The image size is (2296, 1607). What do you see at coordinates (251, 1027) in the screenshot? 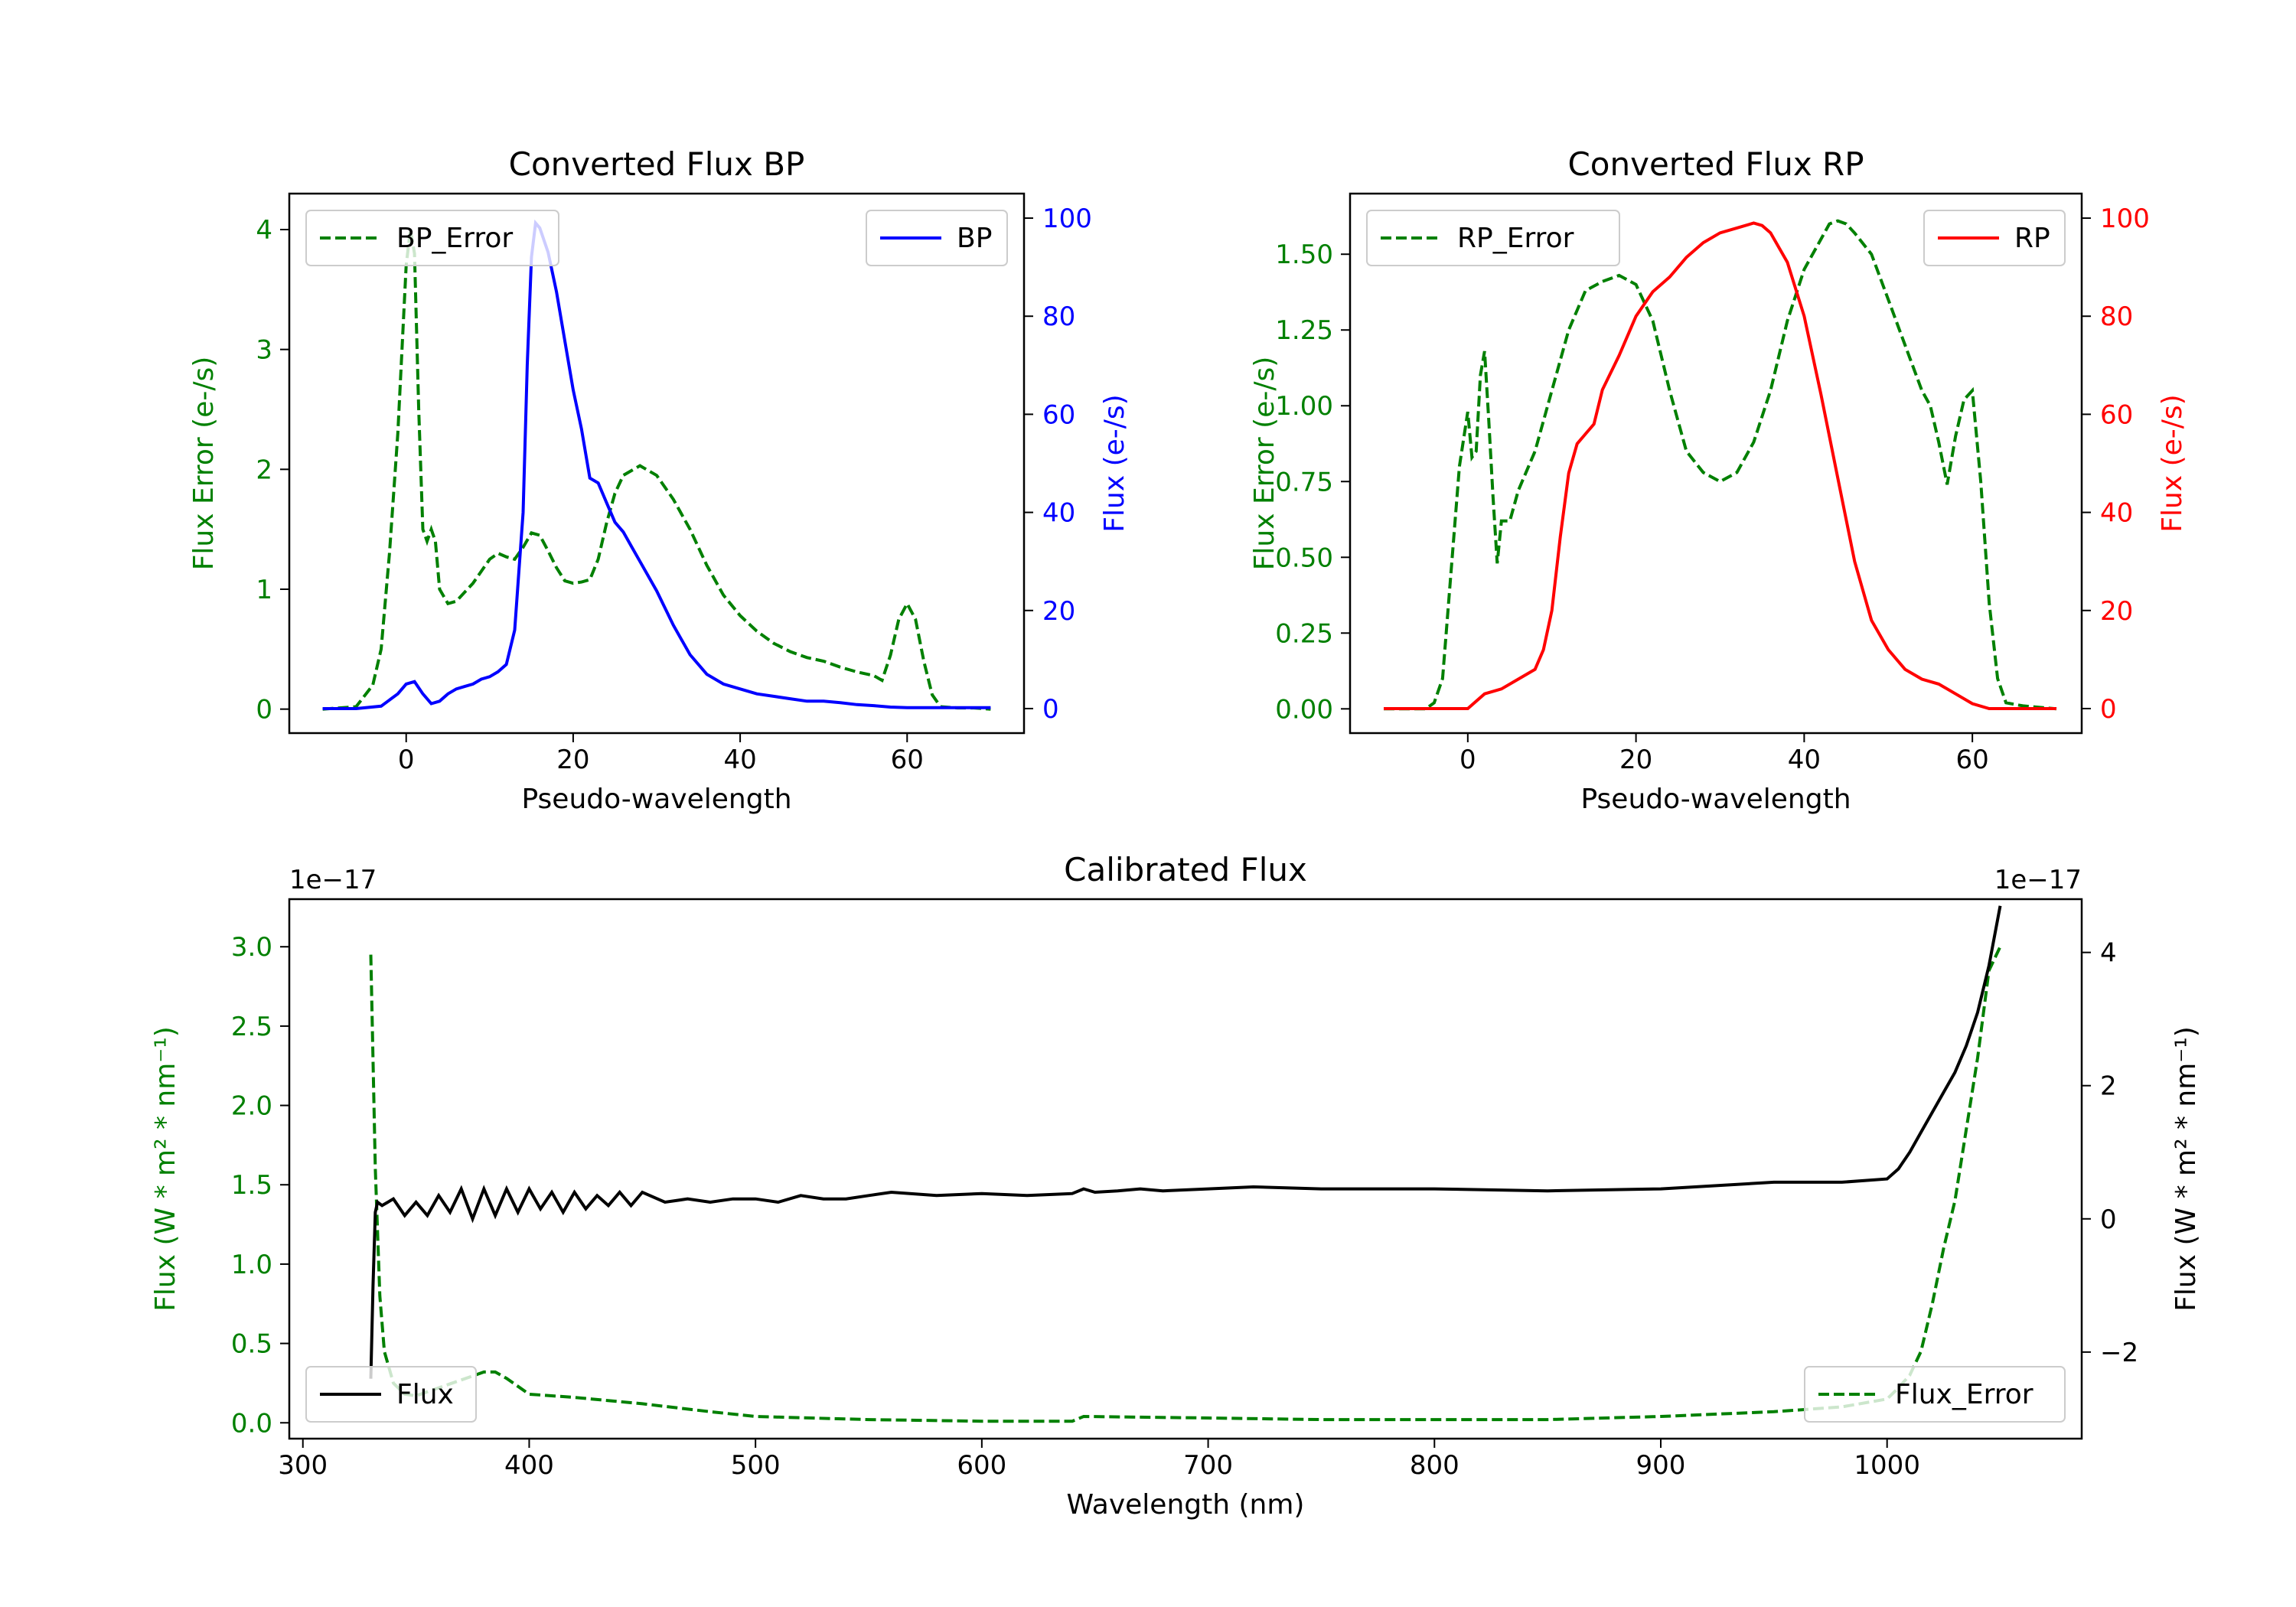
I see `y-left-tick-label: 2.5` at bounding box center [251, 1027].